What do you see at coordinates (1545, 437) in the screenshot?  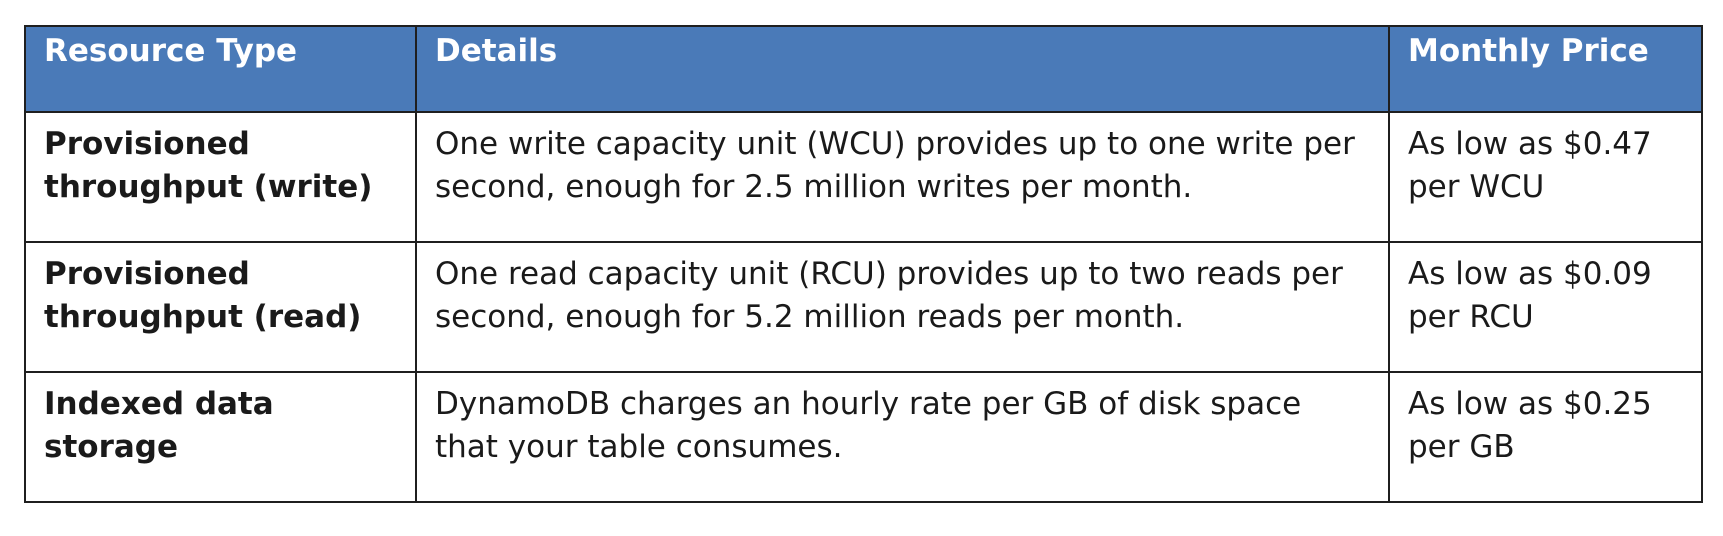 I see `price-cell: As low as $0.25 per GB` at bounding box center [1545, 437].